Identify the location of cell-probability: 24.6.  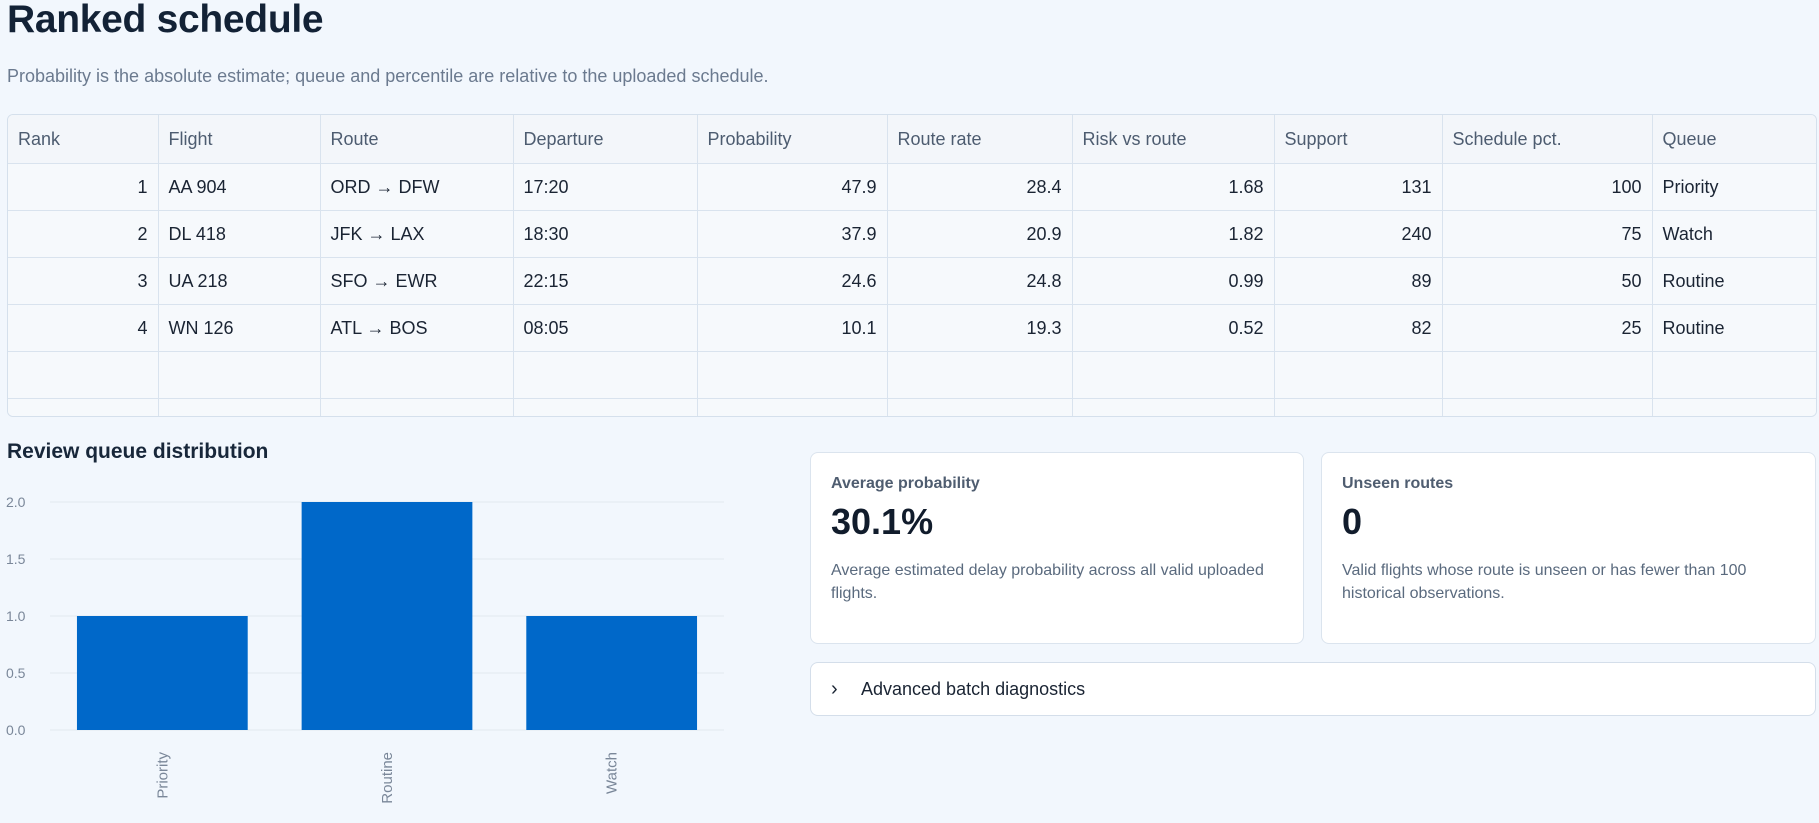
(792, 281).